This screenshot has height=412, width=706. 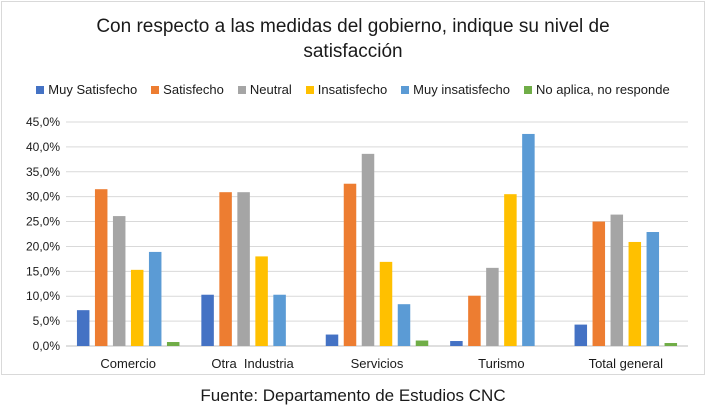 What do you see at coordinates (43, 271) in the screenshot?
I see `y-tick-label: 15,0%` at bounding box center [43, 271].